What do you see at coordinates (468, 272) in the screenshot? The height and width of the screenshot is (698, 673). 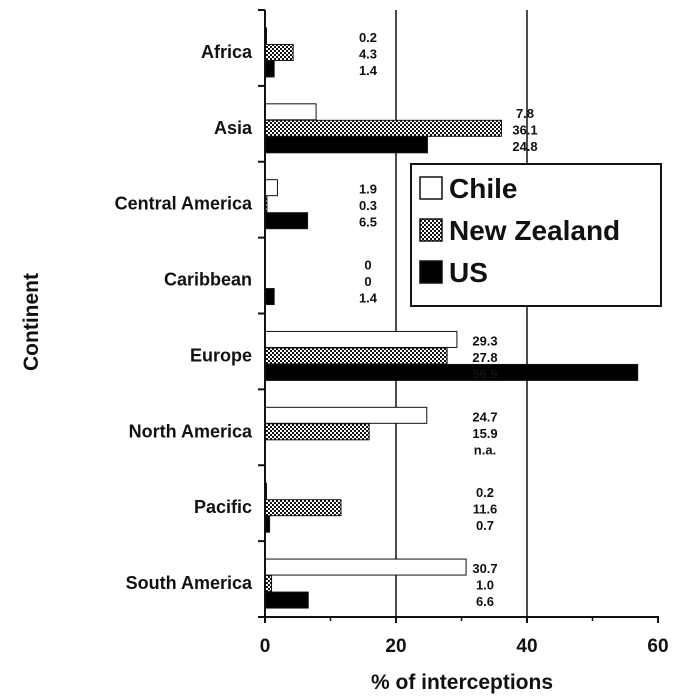 I see `legend-label-us: US` at bounding box center [468, 272].